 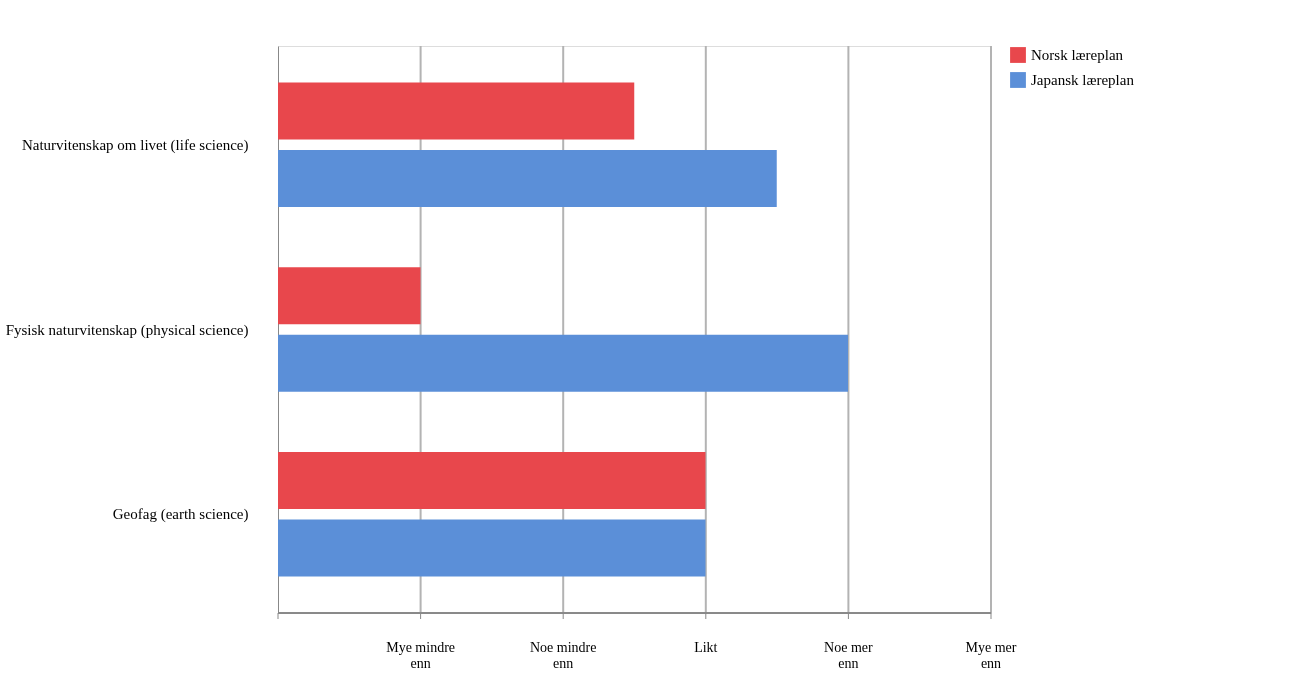 I want to click on text: Likt, so click(x=706, y=647).